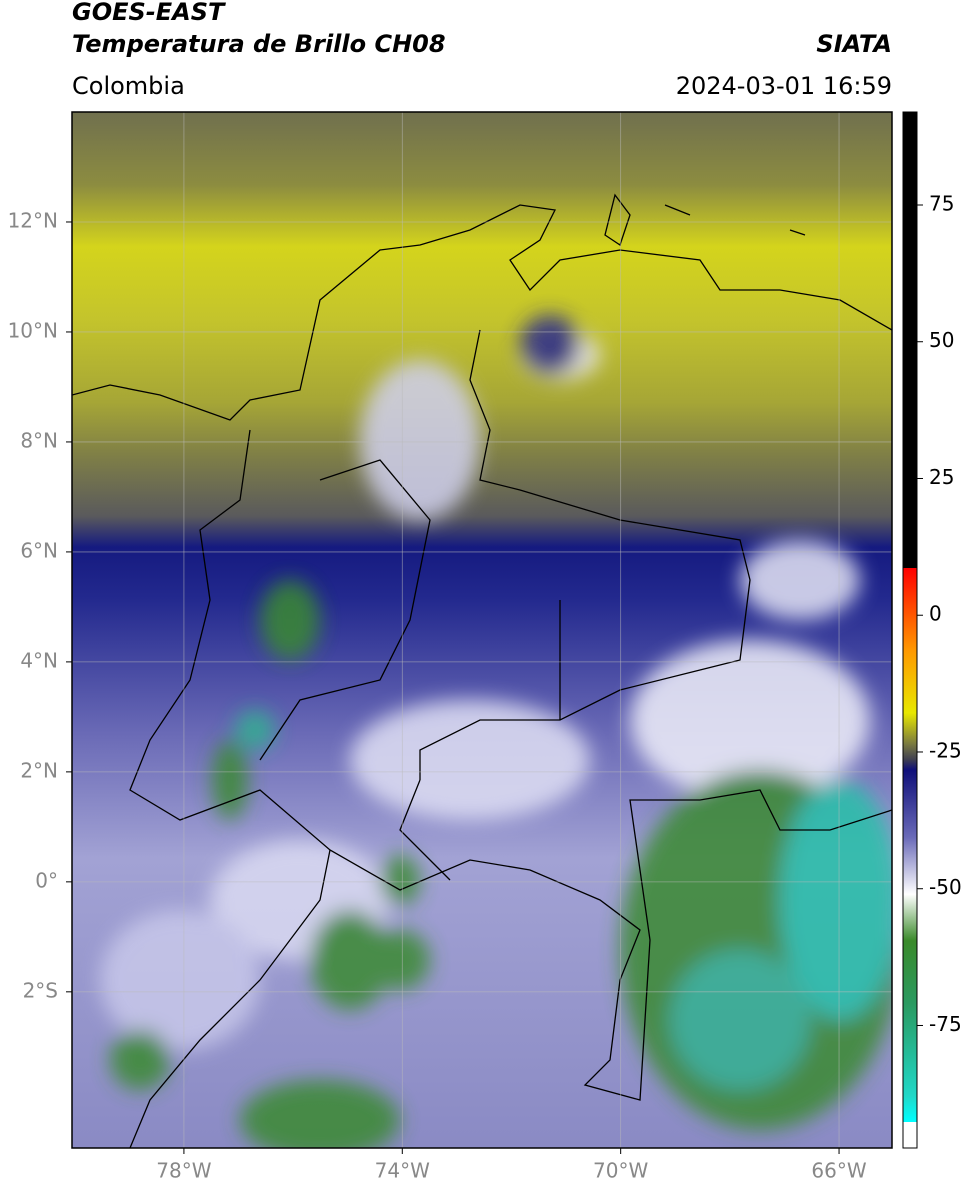 The width and height of the screenshot is (966, 1194). What do you see at coordinates (39, 550) in the screenshot?
I see `y-tick-label: 6°N` at bounding box center [39, 550].